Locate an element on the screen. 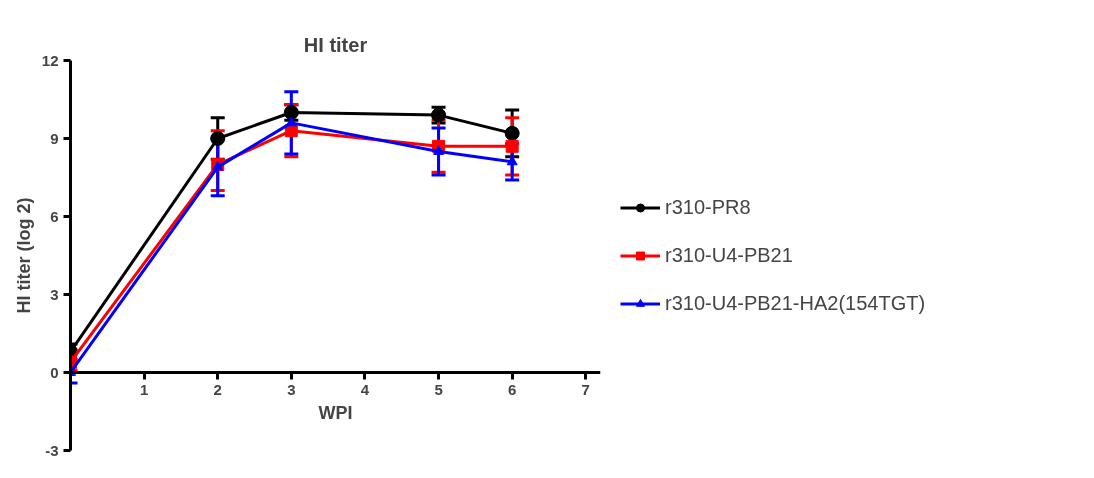 The width and height of the screenshot is (1094, 478). y-tick-label: 0 is located at coordinates (54, 372).